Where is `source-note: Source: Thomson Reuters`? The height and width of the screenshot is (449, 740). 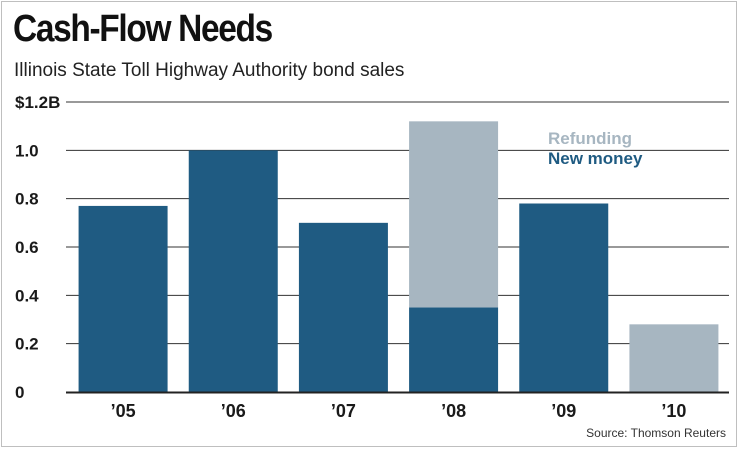 source-note: Source: Thomson Reuters is located at coordinates (656, 433).